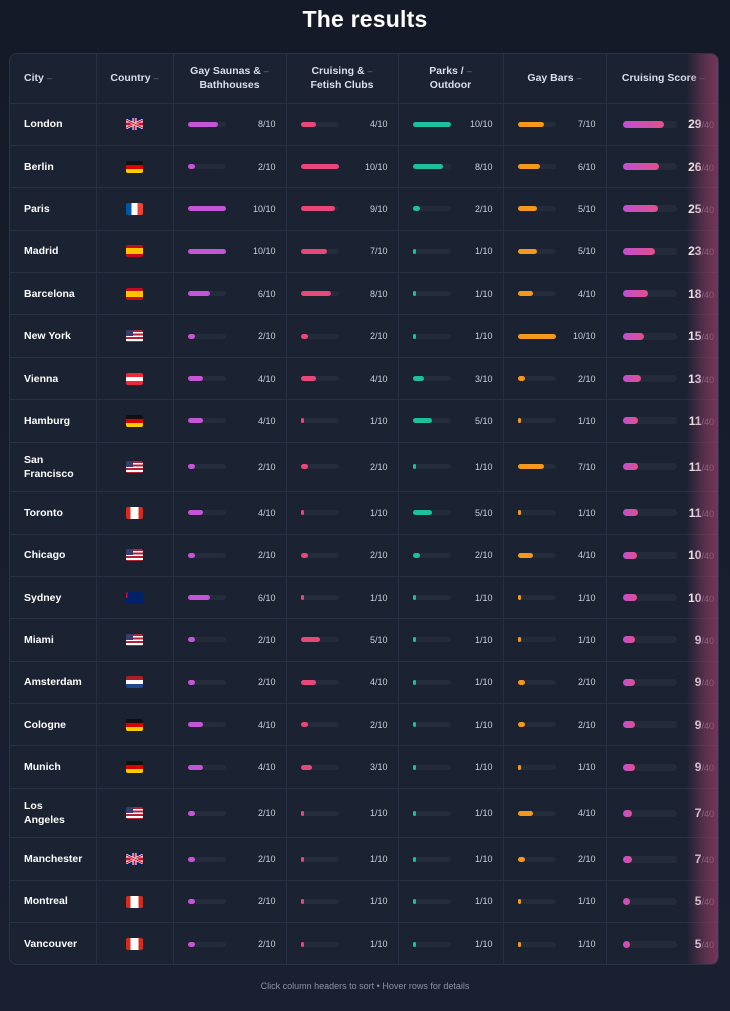 Image resolution: width=730 pixels, height=1011 pixels. What do you see at coordinates (364, 294) in the screenshot?
I see `table-row: Barcelona 6/10 8/10 1/10 4/10 18/40` at bounding box center [364, 294].